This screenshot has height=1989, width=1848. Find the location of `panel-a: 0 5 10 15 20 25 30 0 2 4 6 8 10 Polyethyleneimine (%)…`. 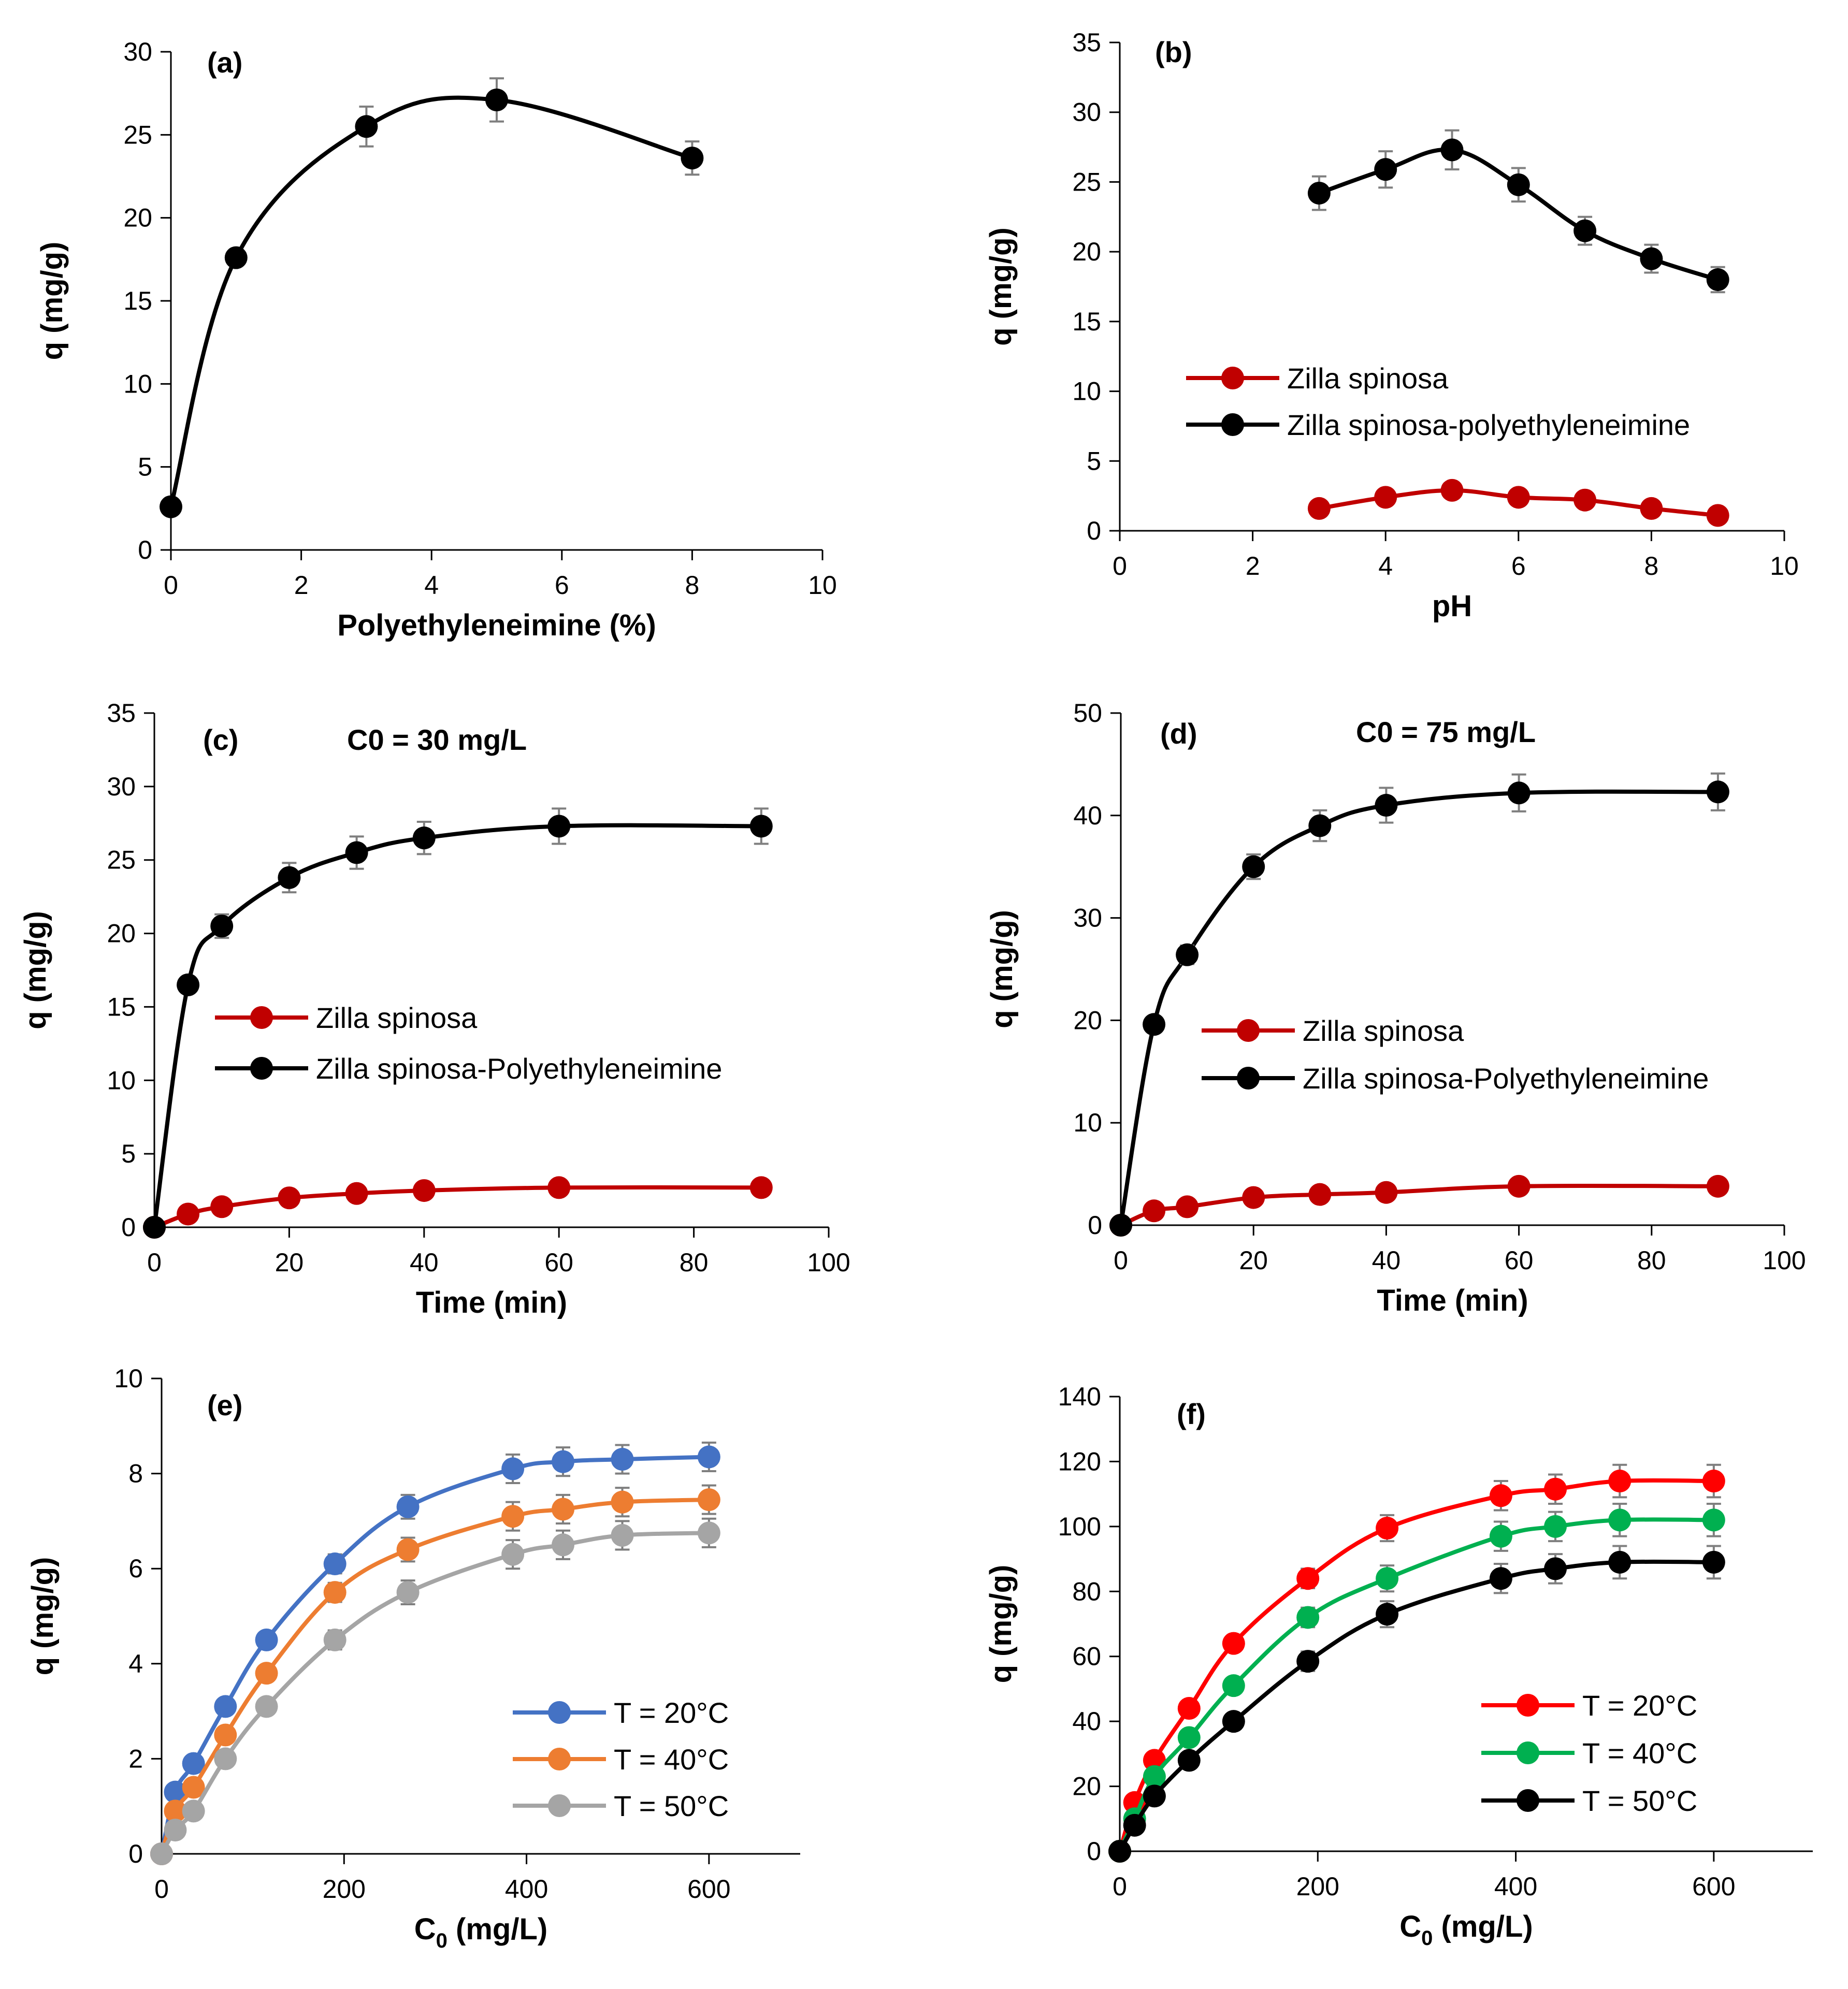

panel-a: 0 5 10 15 20 25 30 0 2 4 6 8 10 Polyethyleneimine (%)… is located at coordinates (436, 340).